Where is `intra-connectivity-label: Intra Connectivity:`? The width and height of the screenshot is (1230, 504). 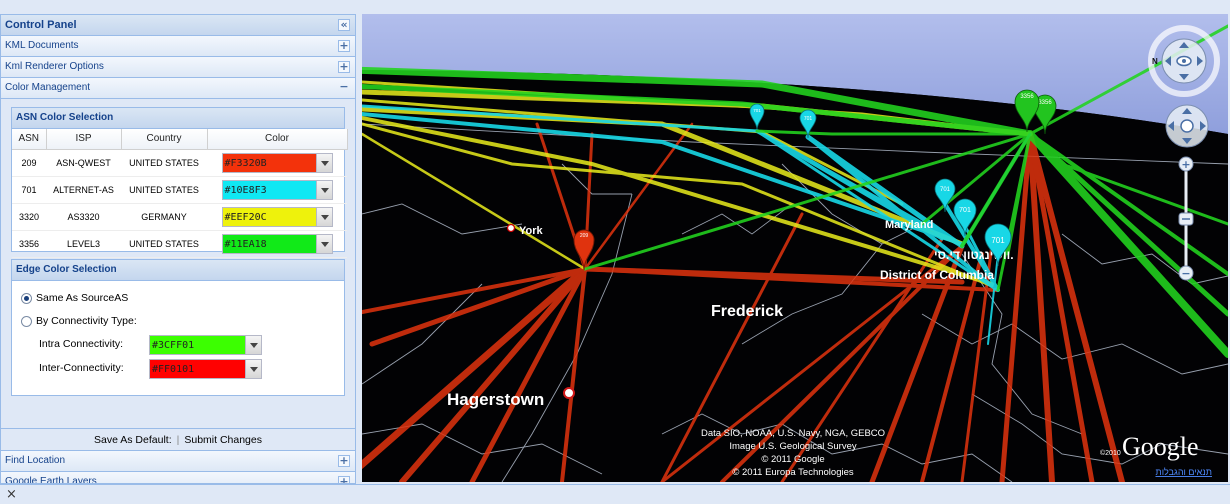
intra-connectivity-label: Intra Connectivity: is located at coordinates (81, 344).